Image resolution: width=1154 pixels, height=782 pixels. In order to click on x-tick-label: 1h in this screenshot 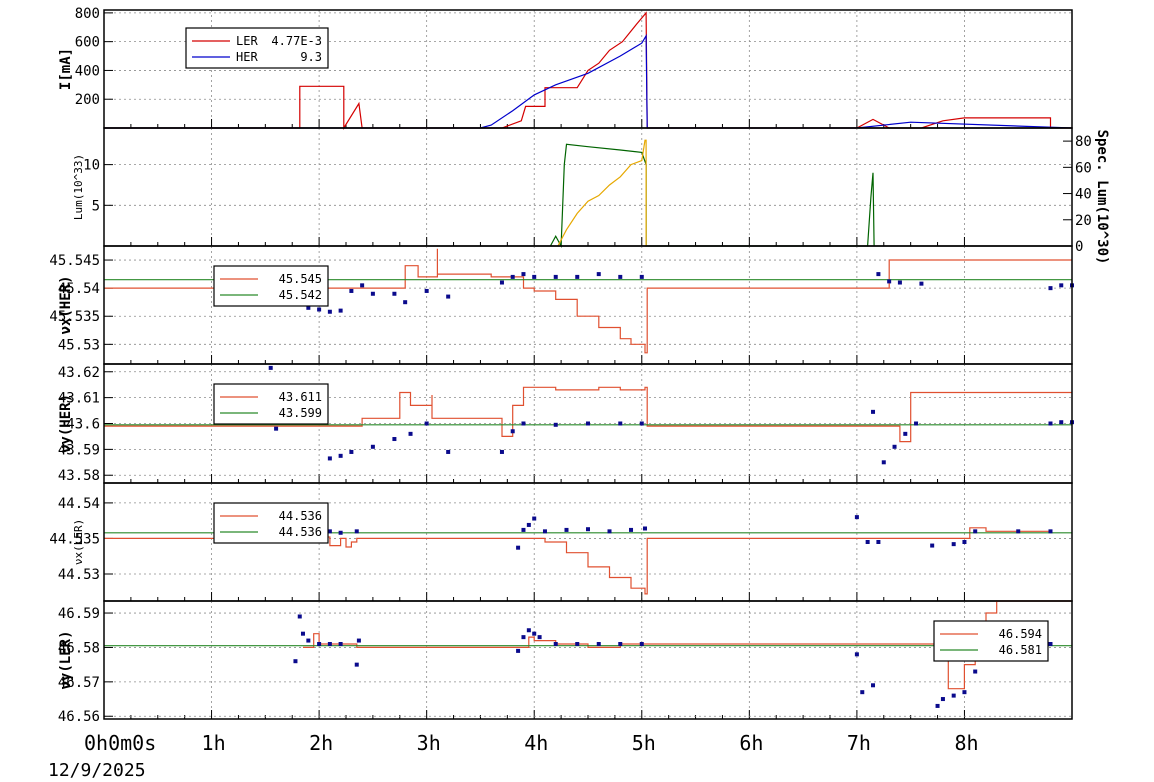, I will do `click(214, 743)`.